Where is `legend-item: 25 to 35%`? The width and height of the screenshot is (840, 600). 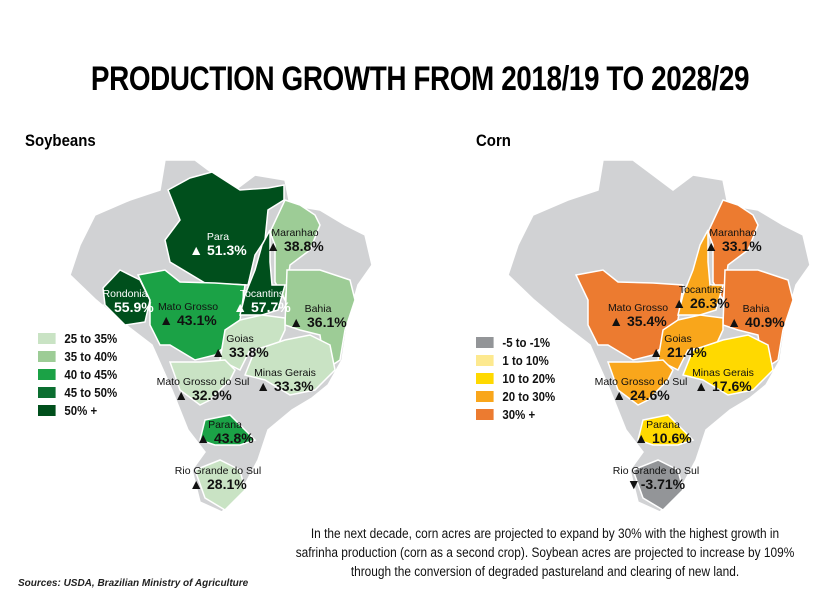 legend-item: 25 to 35% is located at coordinates (77, 338).